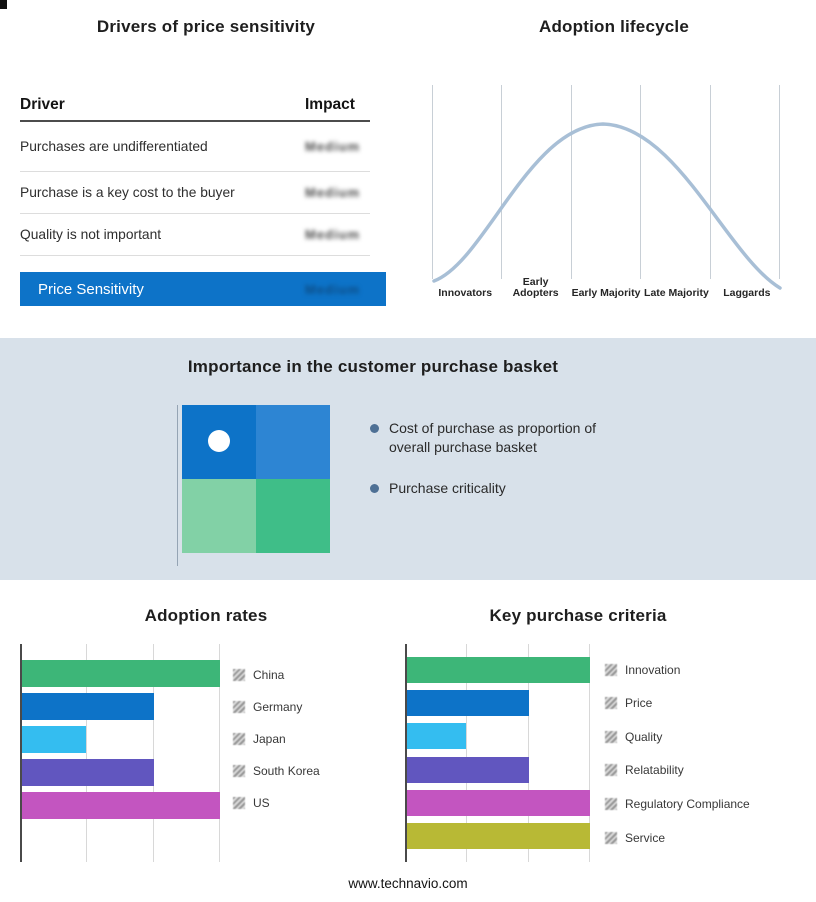 The image size is (816, 902). What do you see at coordinates (654, 770) in the screenshot?
I see `legend-label: Relatability` at bounding box center [654, 770].